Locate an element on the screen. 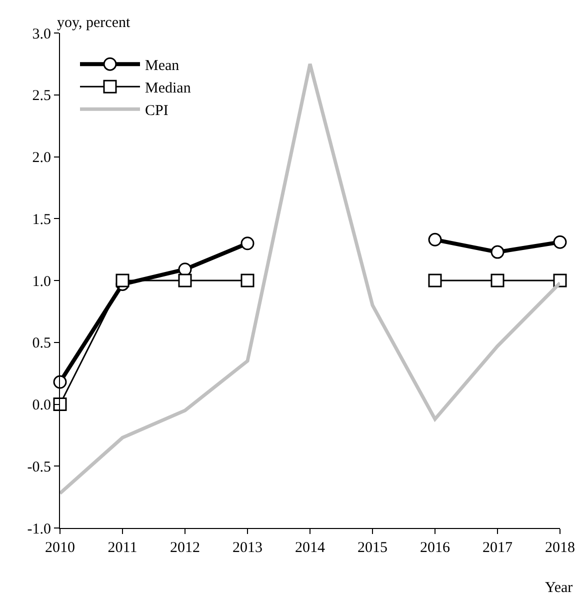 This screenshot has height=596, width=581. x-tick-label: 2017 is located at coordinates (497, 548).